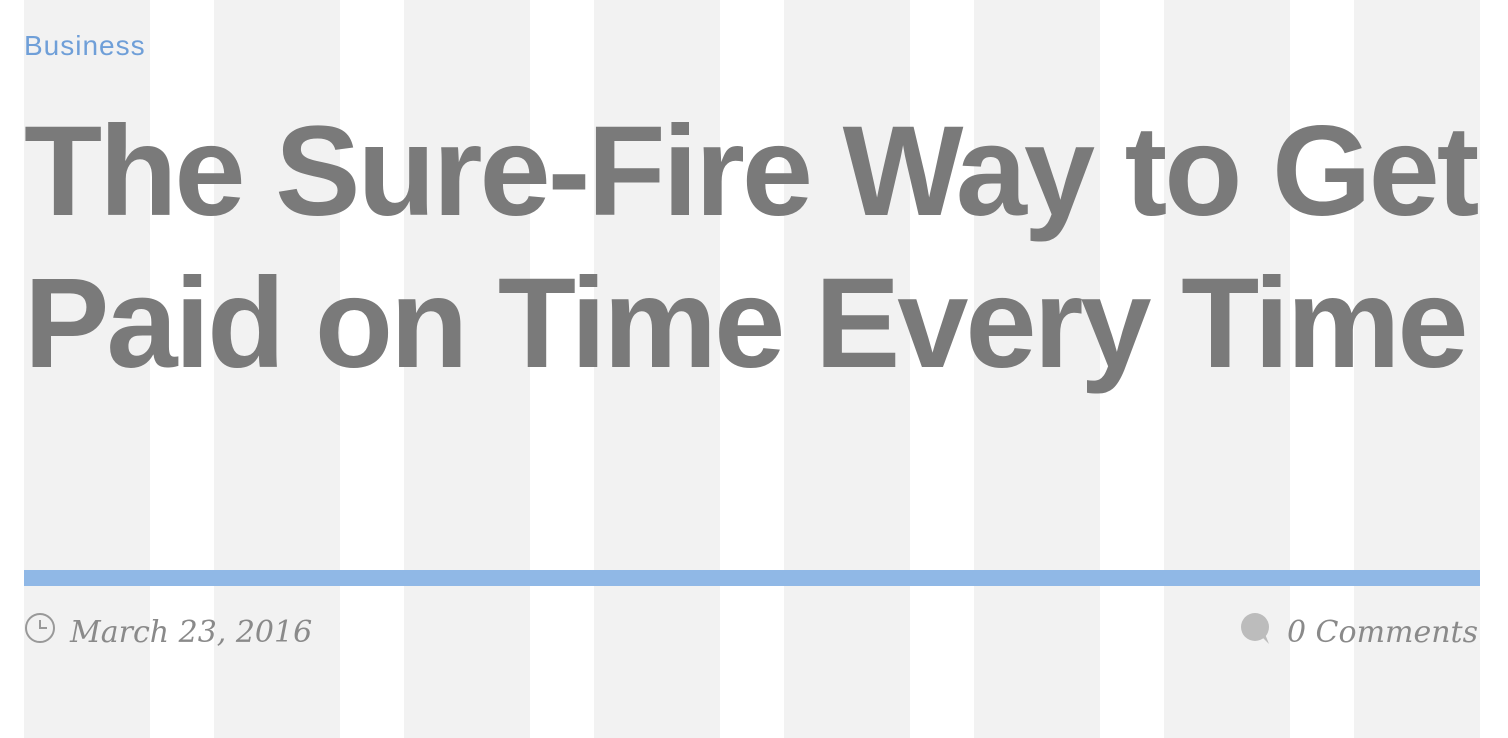 This screenshot has width=1508, height=738. Describe the element at coordinates (40, 632) in the screenshot. I see `clock-icon` at that location.